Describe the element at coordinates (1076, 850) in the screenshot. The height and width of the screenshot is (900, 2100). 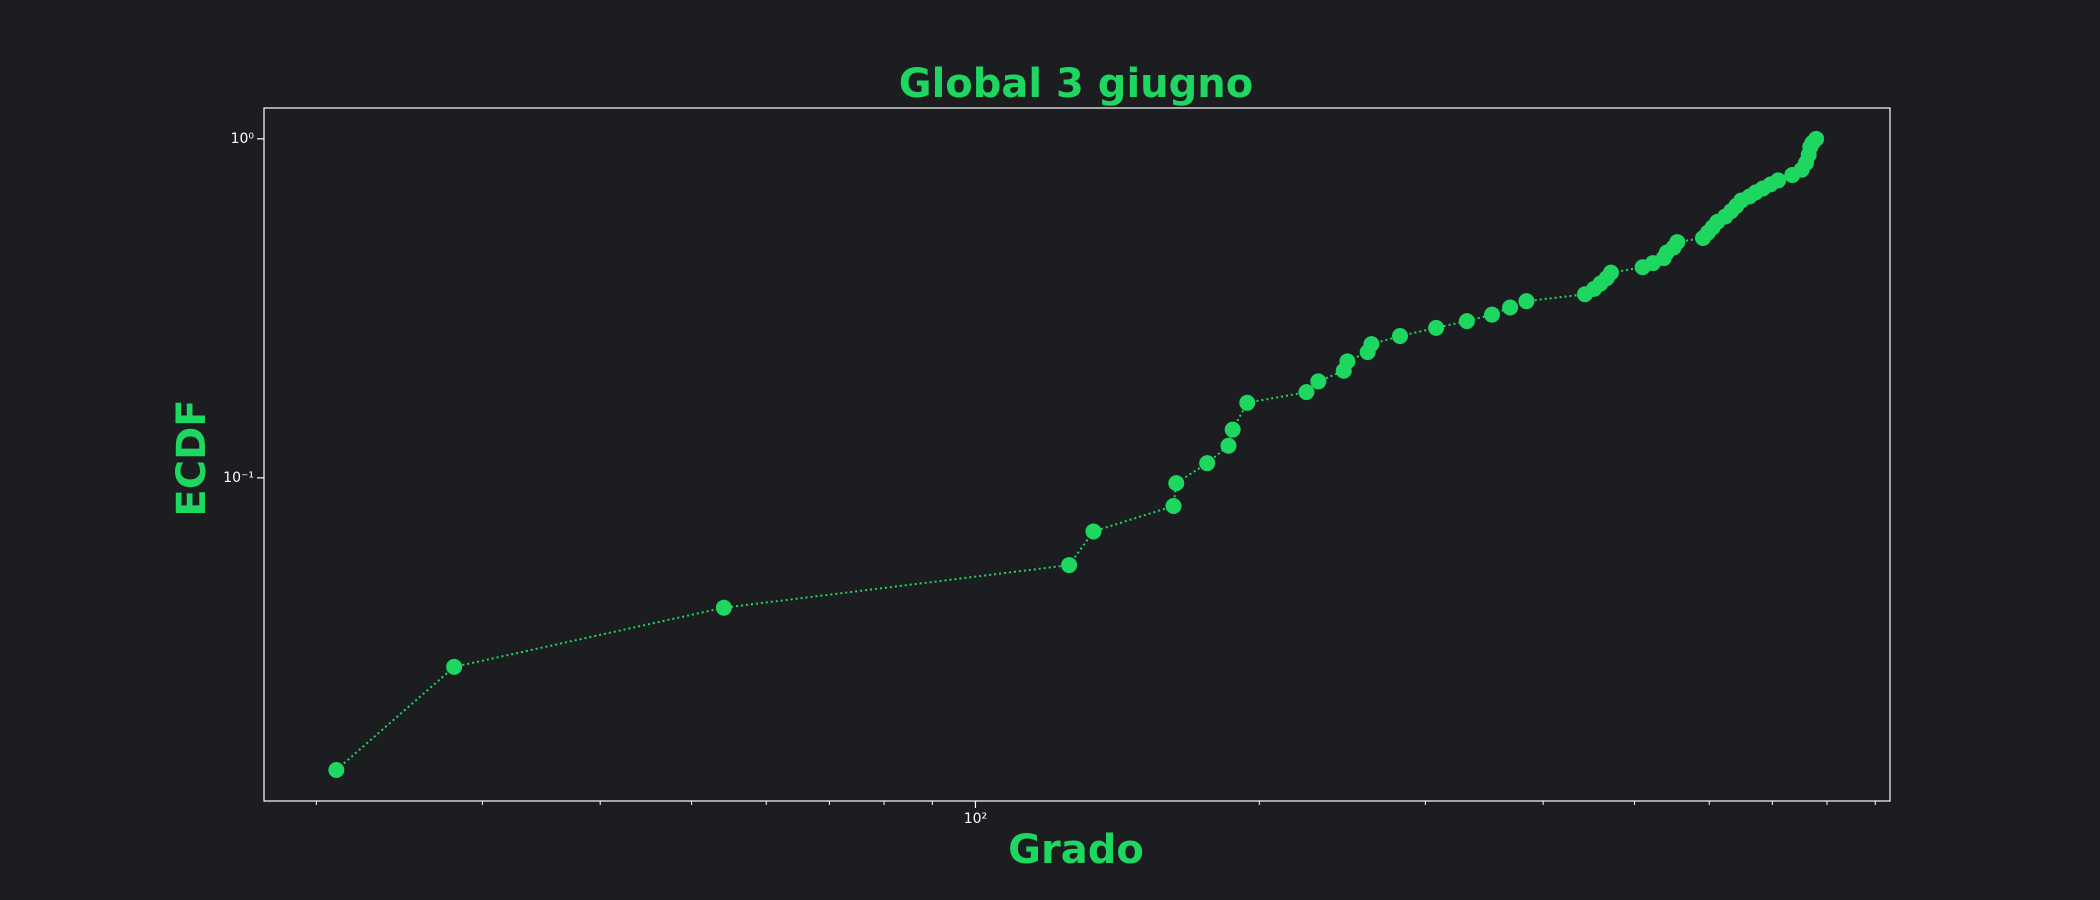
I see `x-axis-label: Grado` at that location.